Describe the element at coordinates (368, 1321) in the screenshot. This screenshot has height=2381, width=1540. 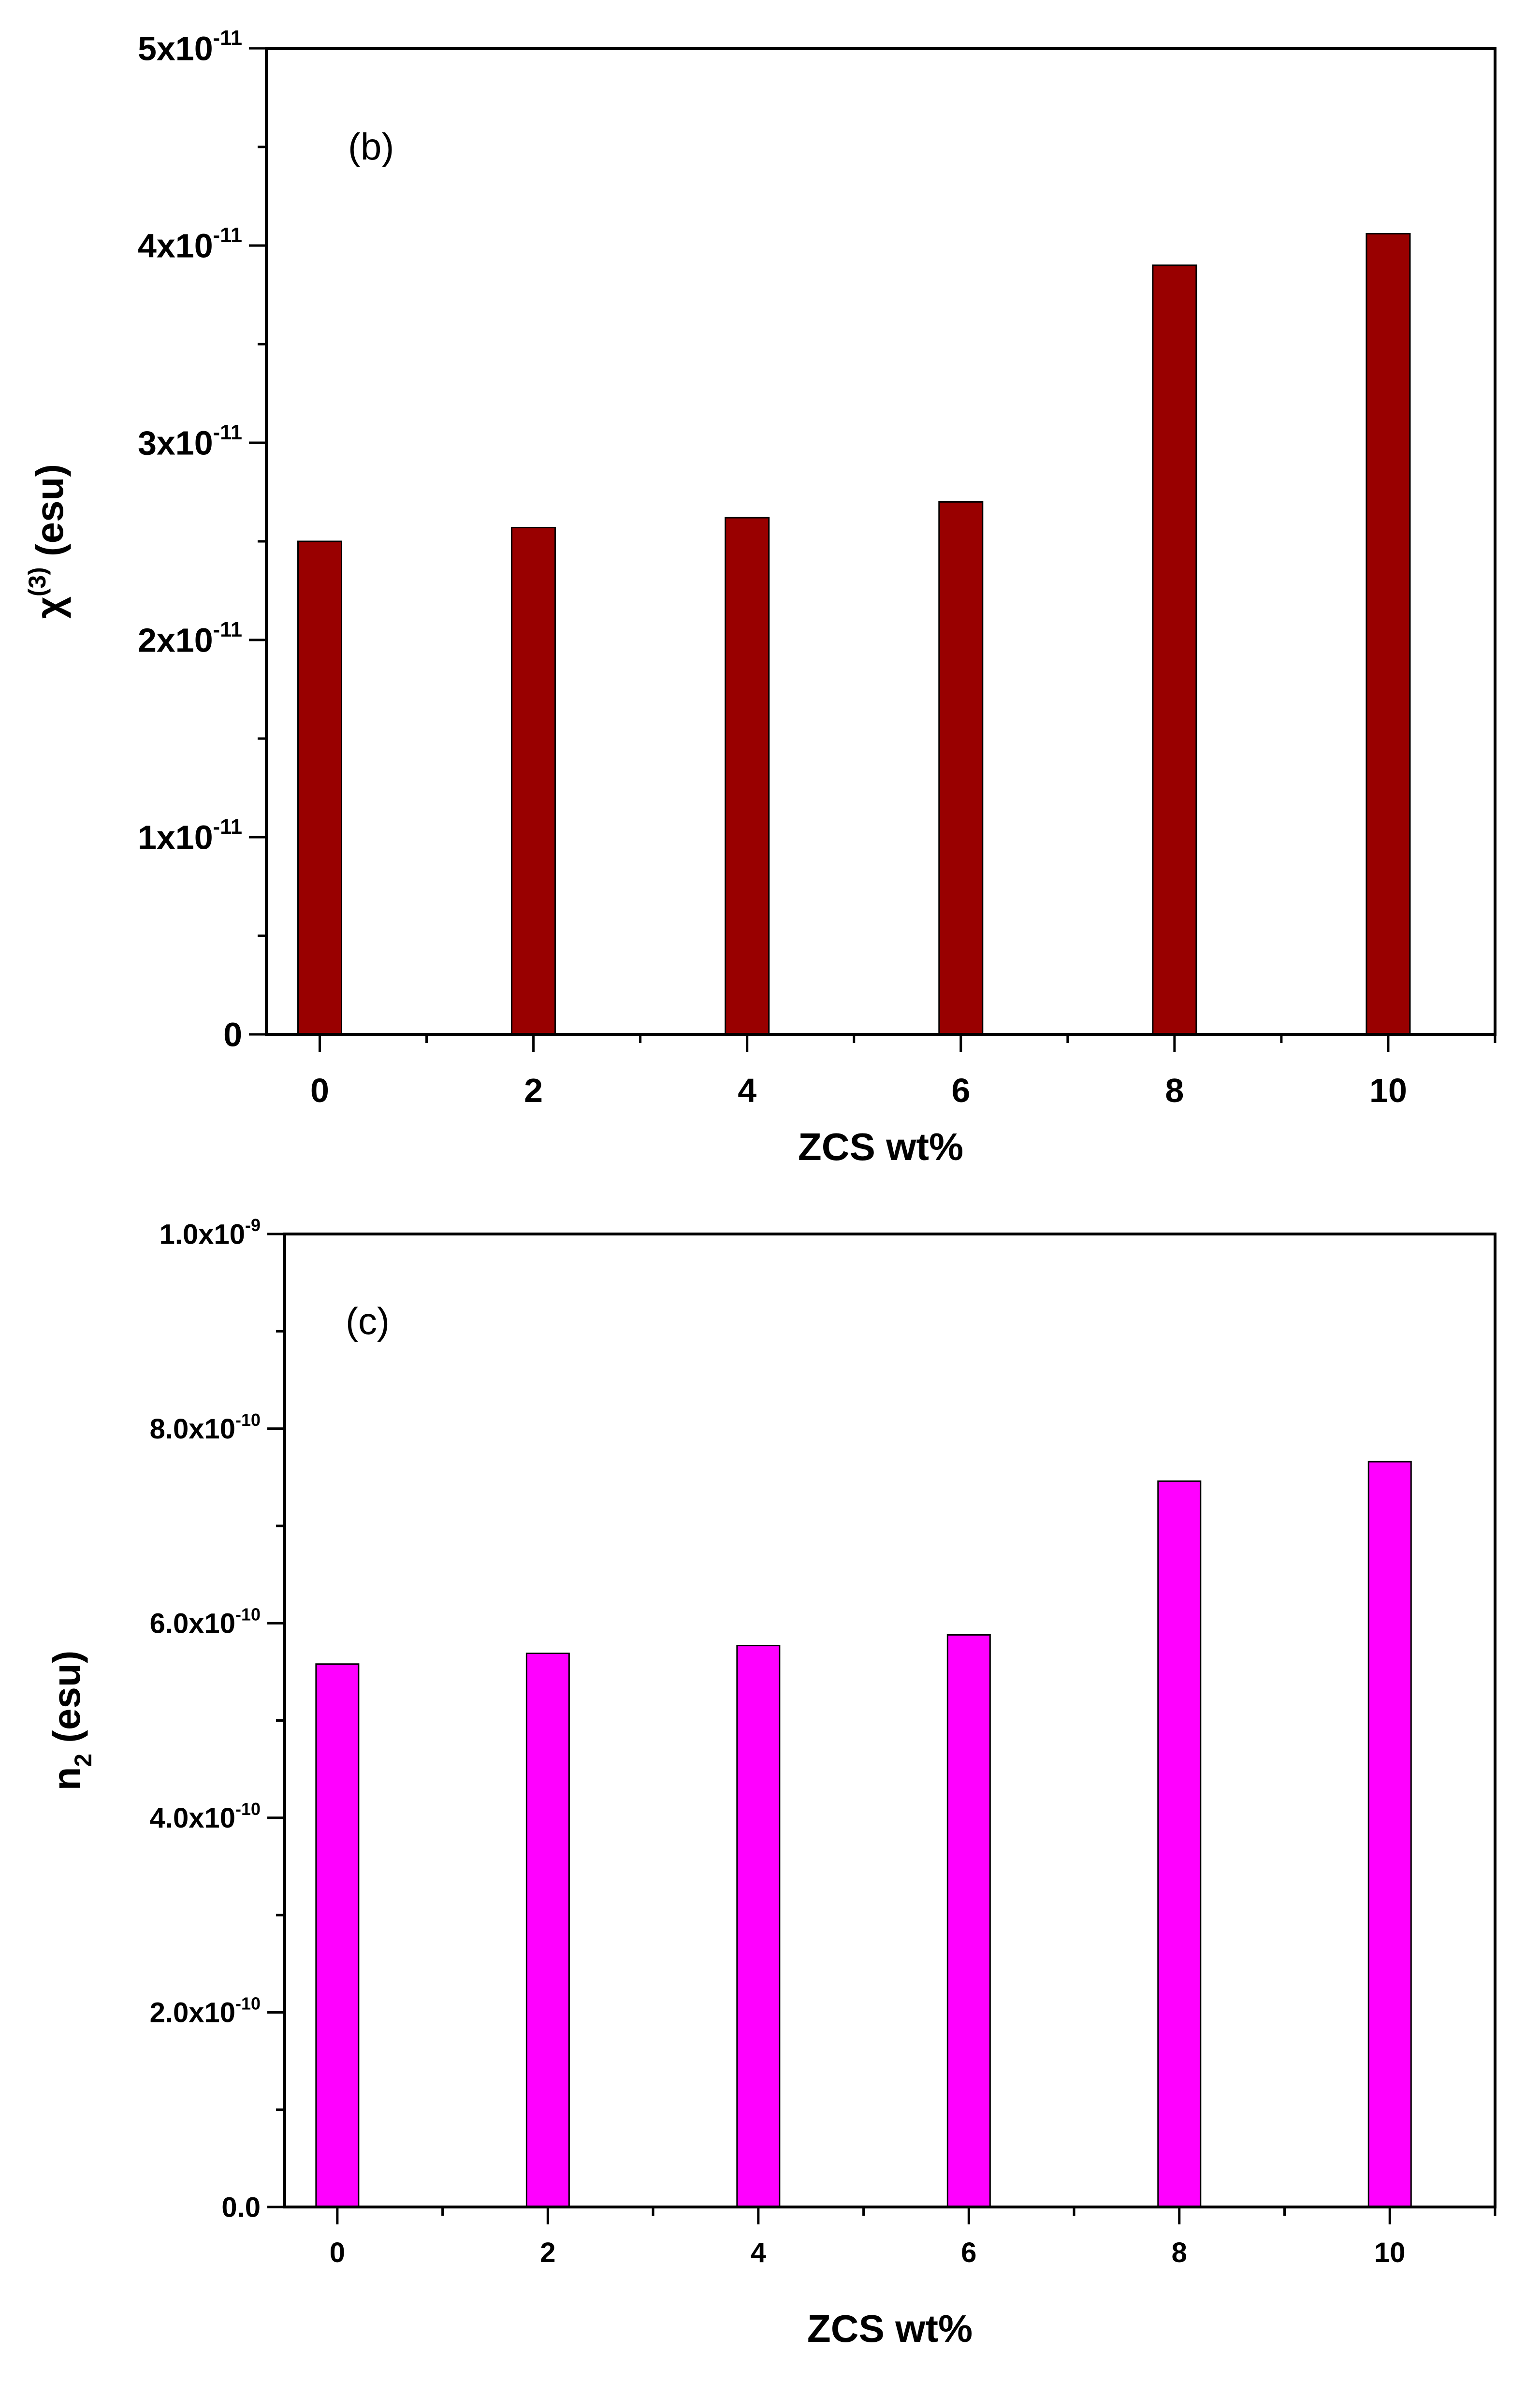
I see `panel-label: (c)` at that location.